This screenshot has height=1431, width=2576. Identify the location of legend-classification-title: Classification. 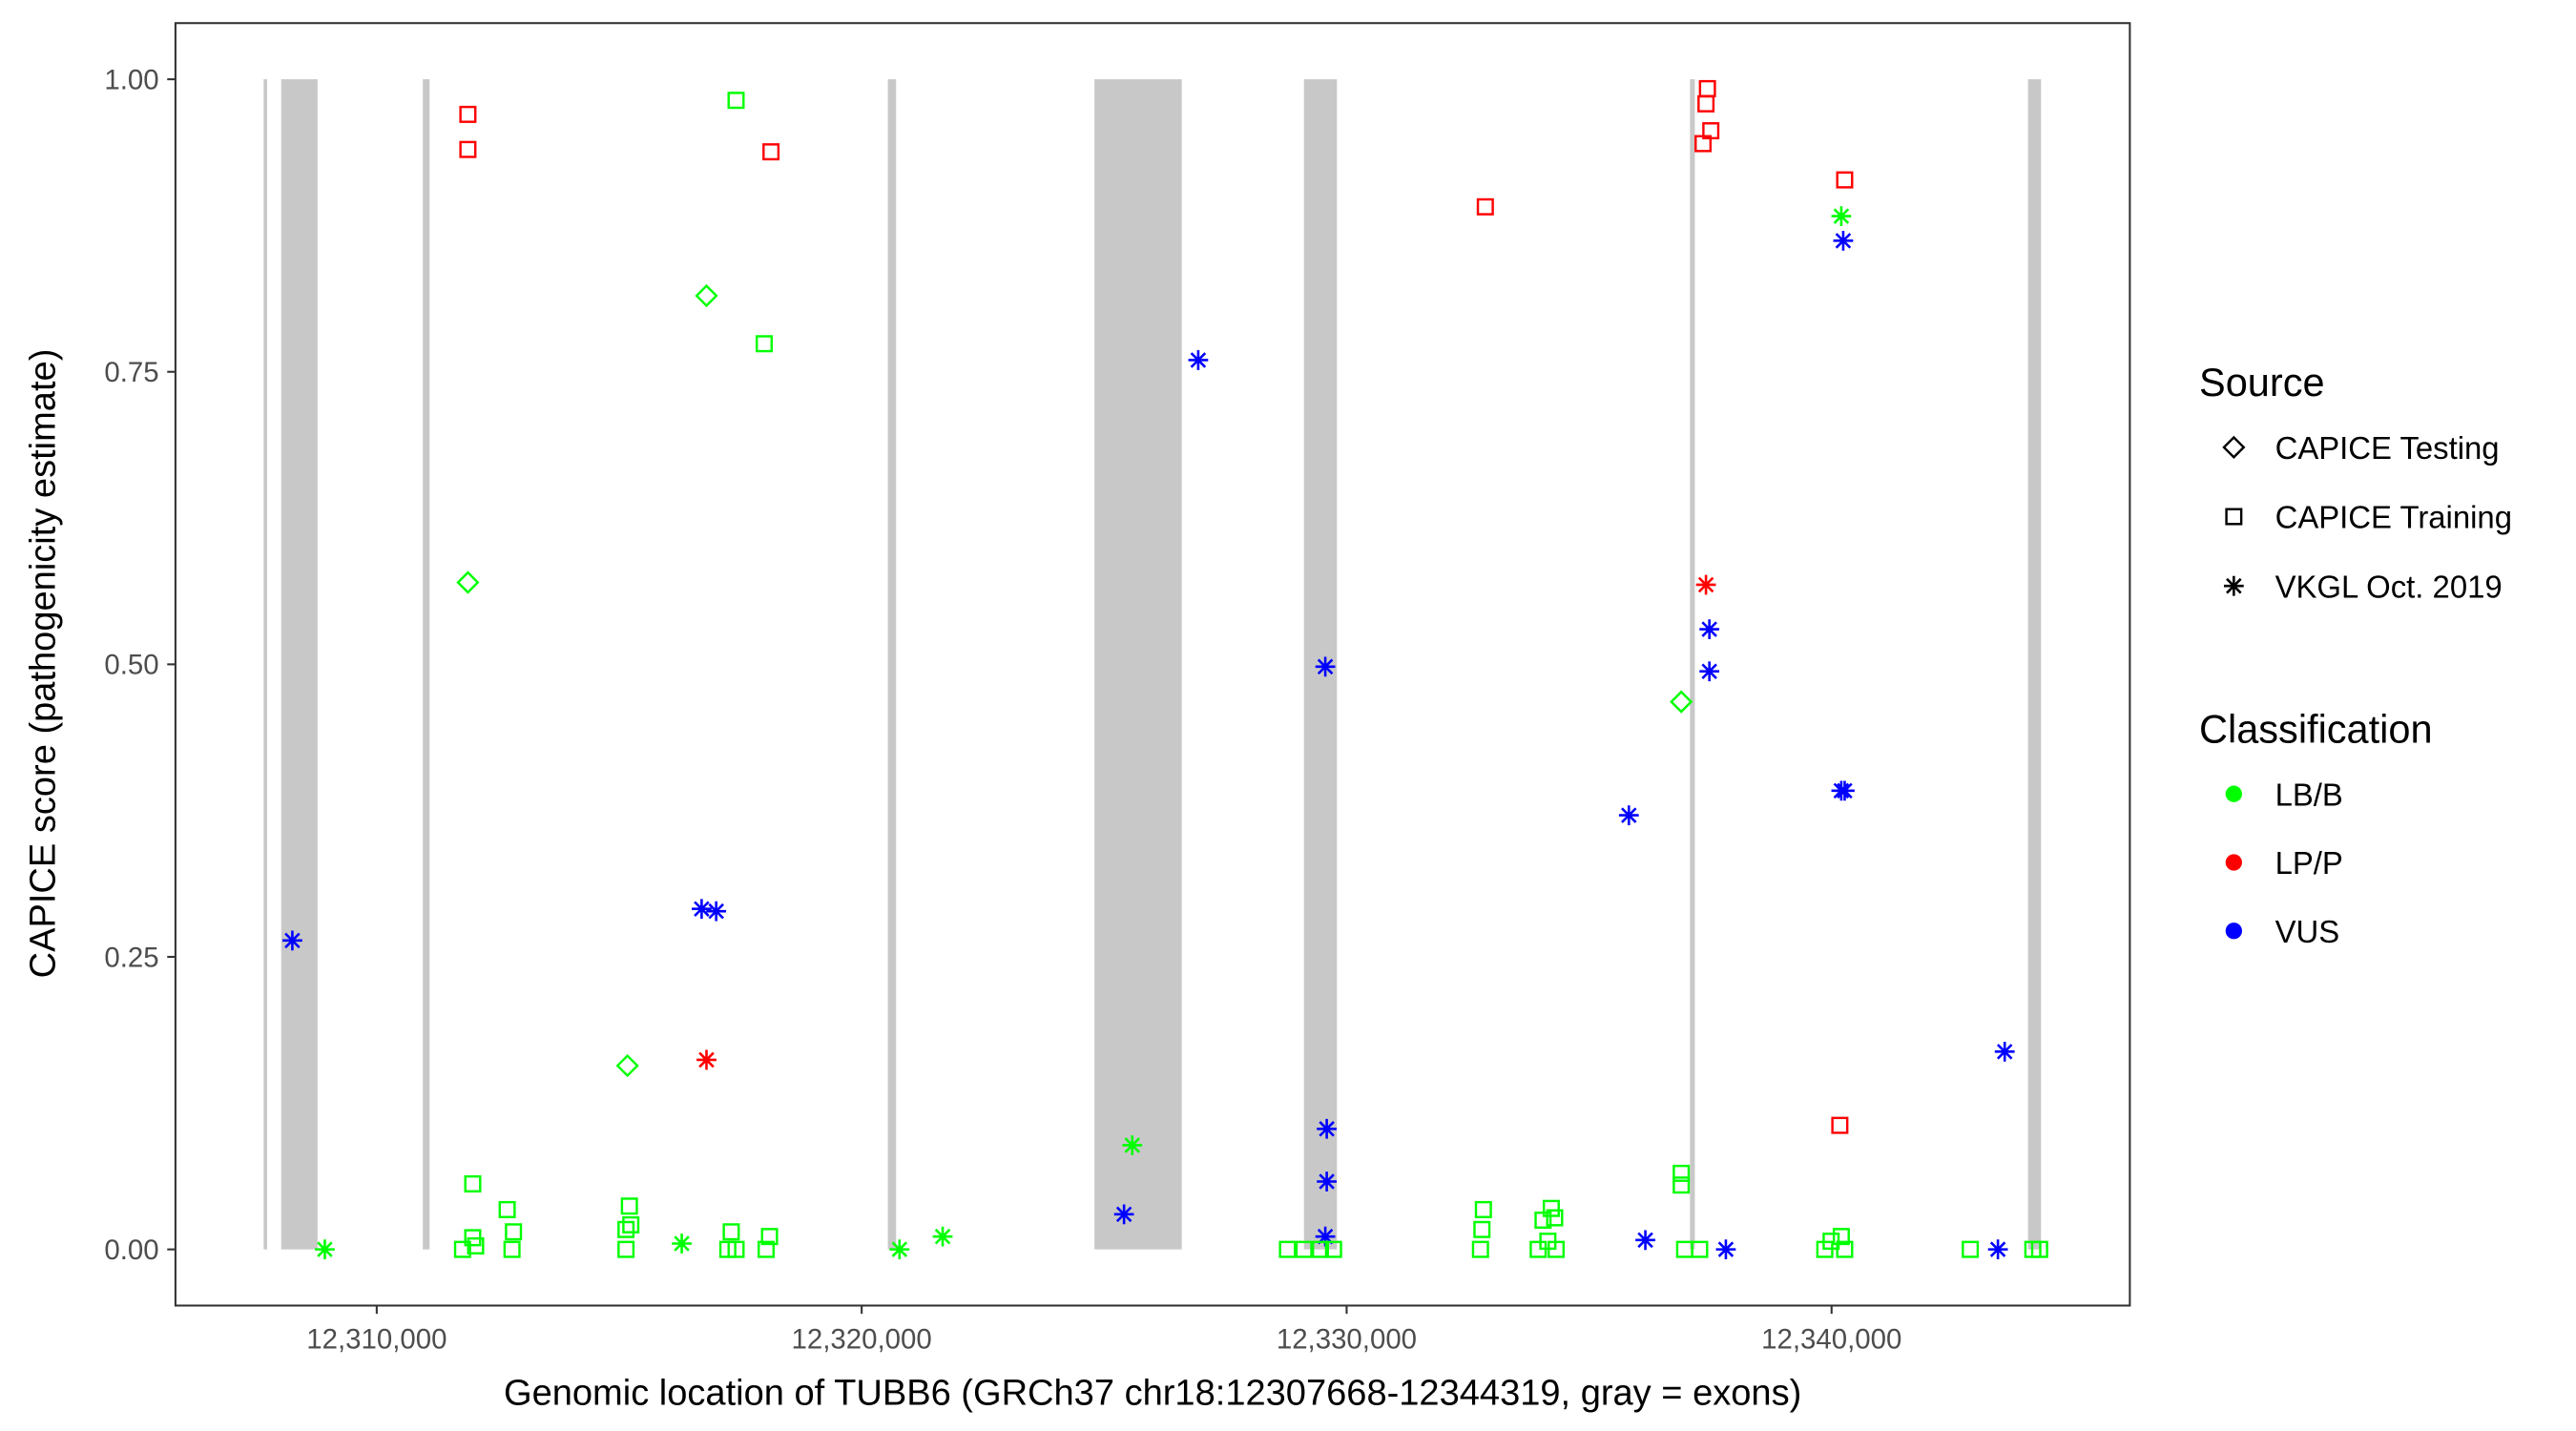
(2316, 729).